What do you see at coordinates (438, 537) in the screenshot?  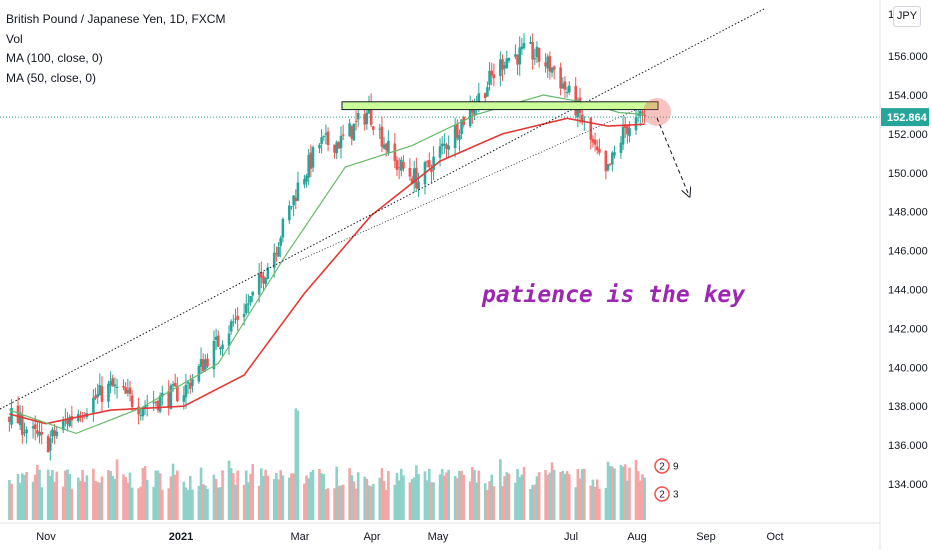 I see `time-tick-label: May` at bounding box center [438, 537].